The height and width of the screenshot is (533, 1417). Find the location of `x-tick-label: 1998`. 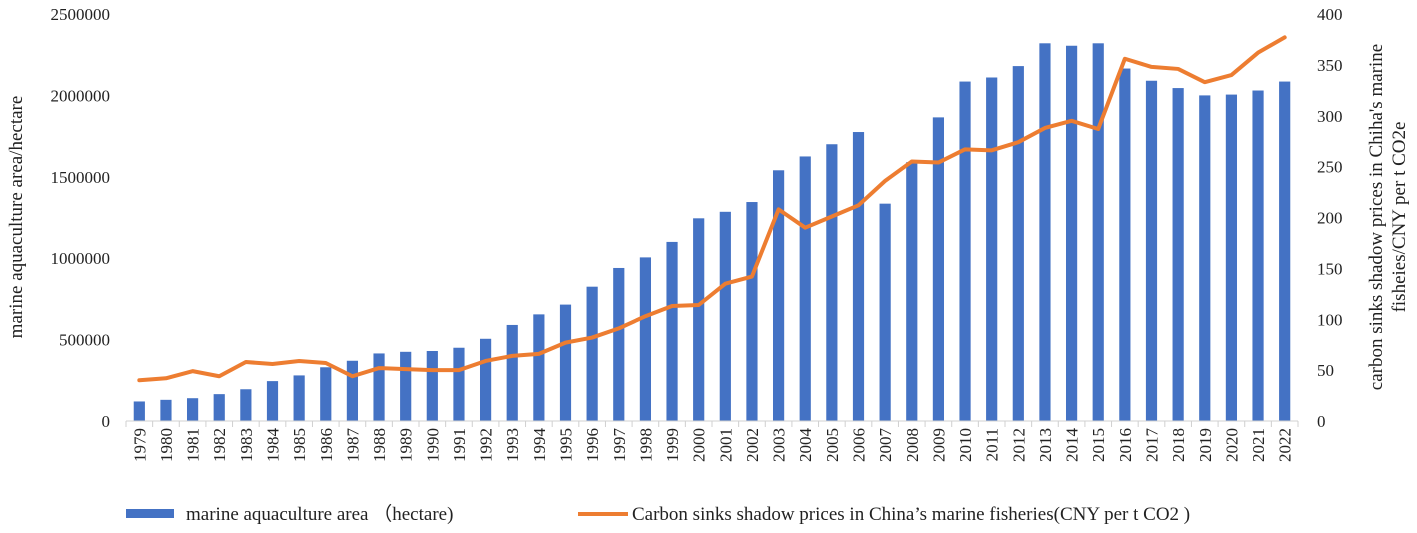

x-tick-label: 1998 is located at coordinates (645, 445).